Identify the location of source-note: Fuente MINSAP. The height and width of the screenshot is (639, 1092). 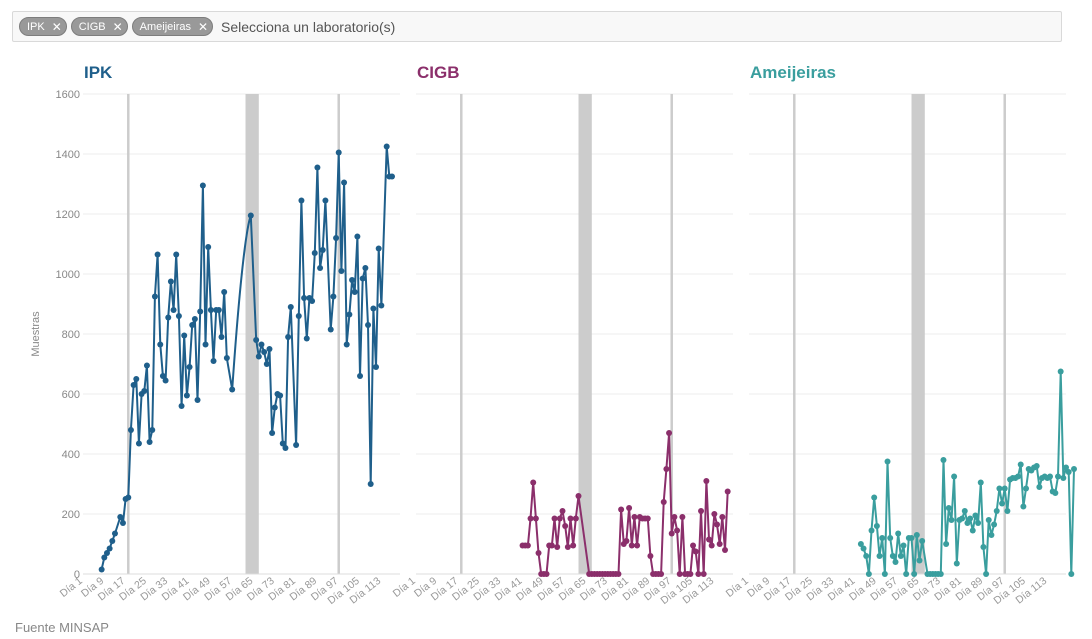
(62, 627).